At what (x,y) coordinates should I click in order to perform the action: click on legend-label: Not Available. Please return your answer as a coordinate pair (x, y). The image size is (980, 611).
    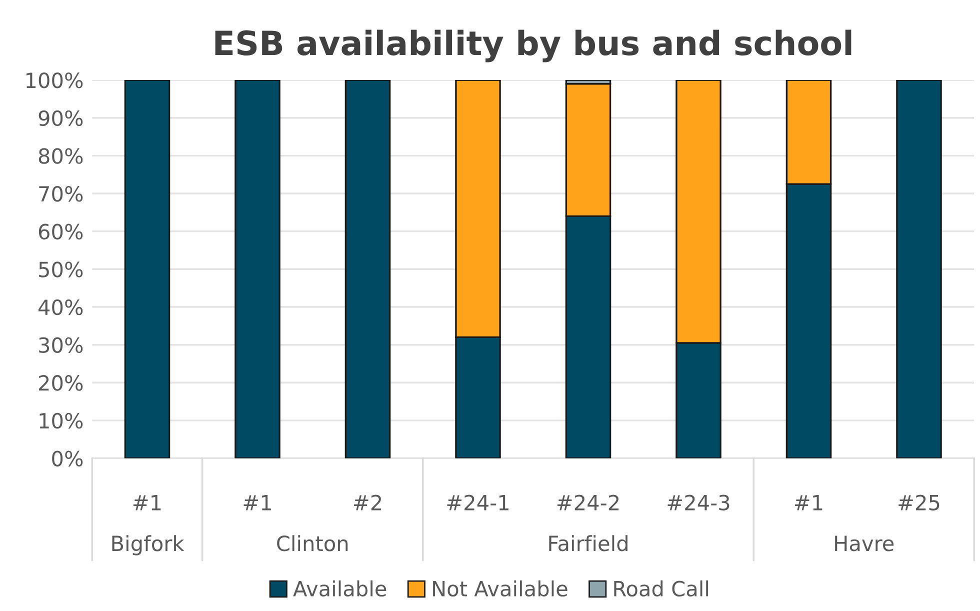
    Looking at the image, I should click on (500, 588).